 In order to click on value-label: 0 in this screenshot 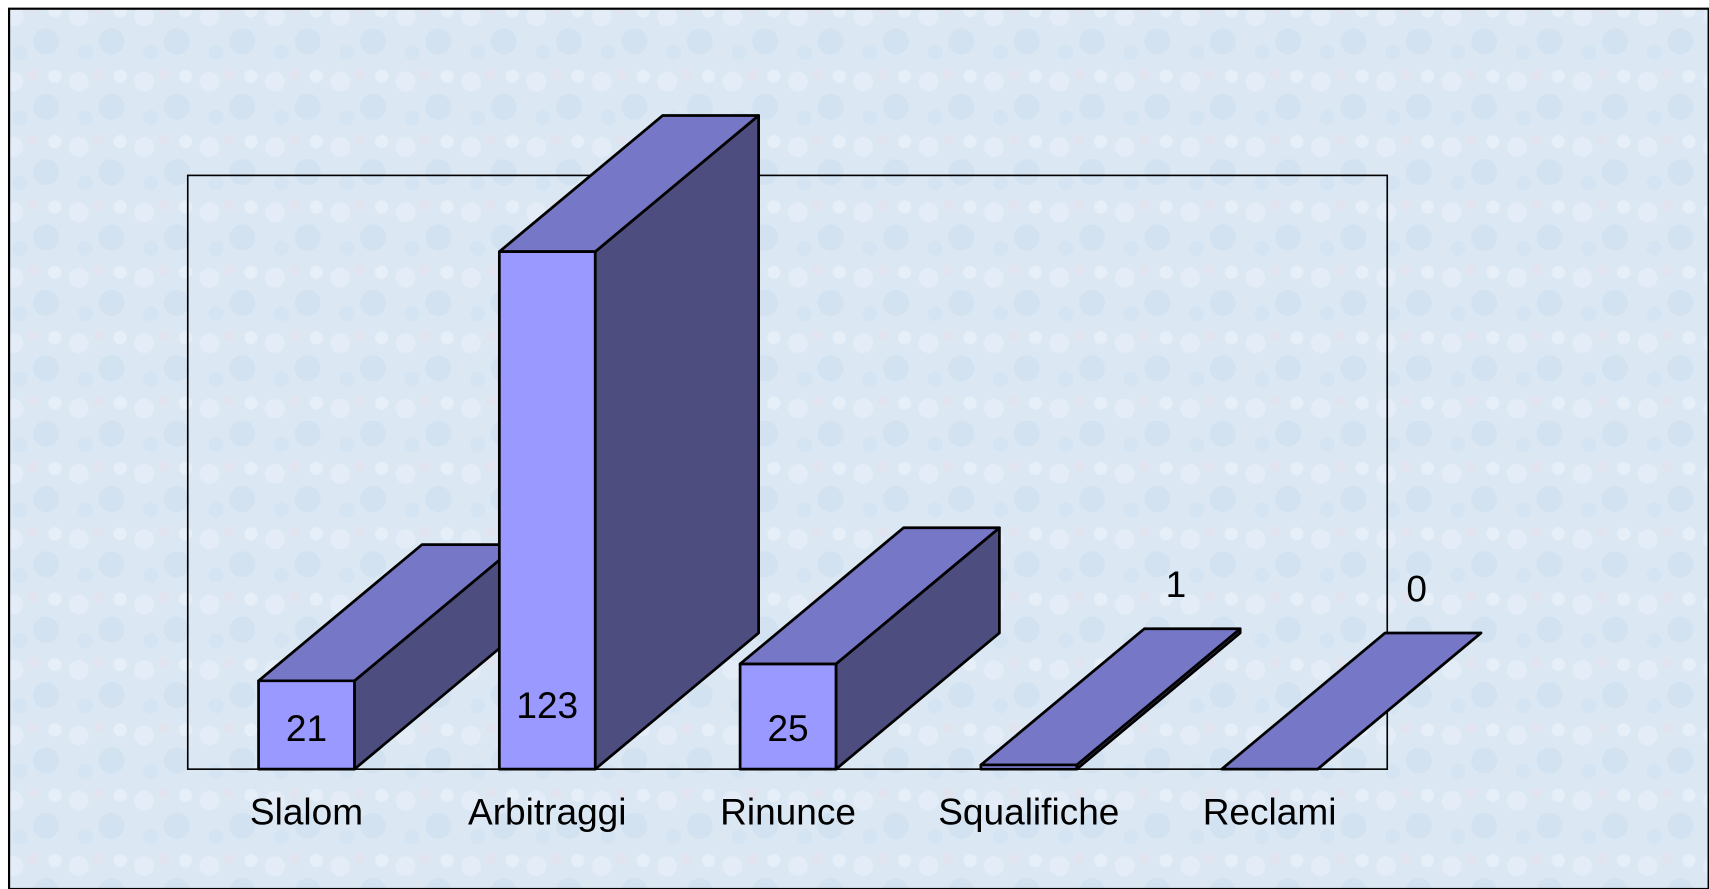, I will do `click(1416, 588)`.